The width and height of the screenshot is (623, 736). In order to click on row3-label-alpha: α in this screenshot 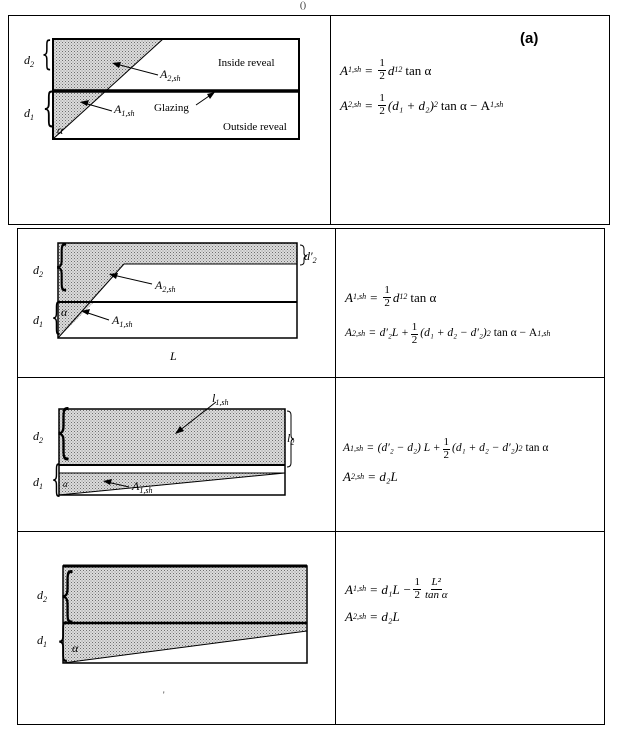, I will do `click(65, 484)`.